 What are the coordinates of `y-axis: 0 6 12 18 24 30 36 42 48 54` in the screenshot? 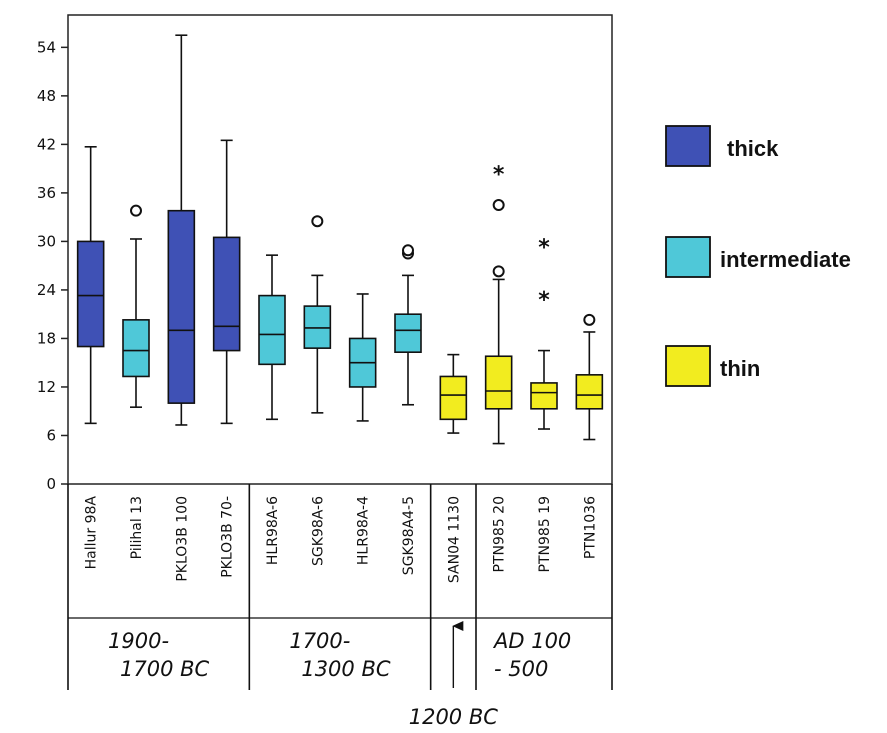 It's located at (52, 265).